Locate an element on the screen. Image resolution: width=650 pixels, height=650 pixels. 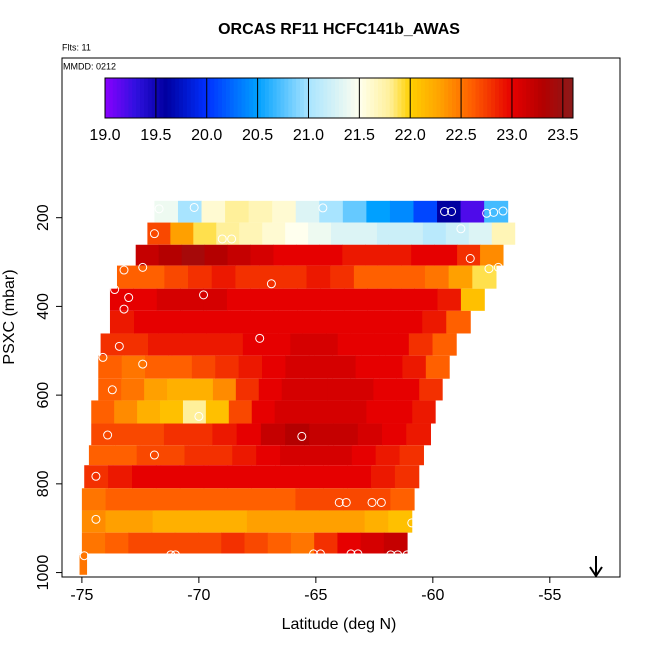
colorbar-tick-label: 22.0 is located at coordinates (410, 135).